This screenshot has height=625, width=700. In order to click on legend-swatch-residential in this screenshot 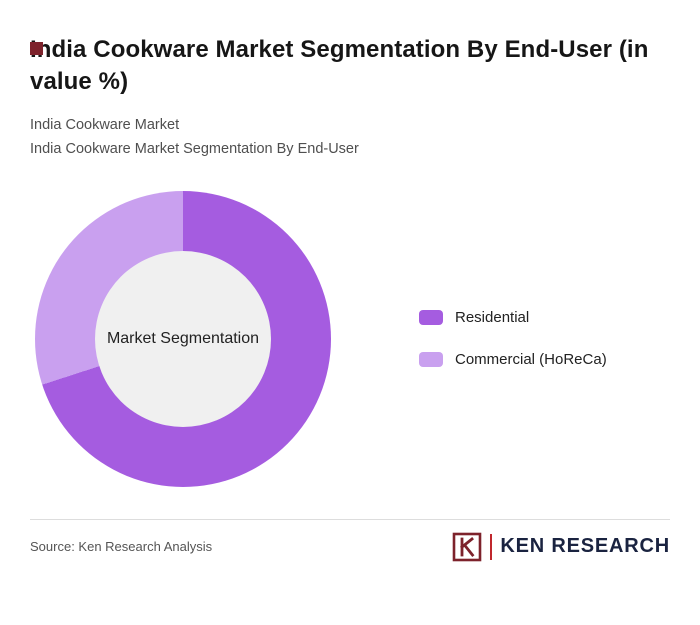, I will do `click(431, 318)`.